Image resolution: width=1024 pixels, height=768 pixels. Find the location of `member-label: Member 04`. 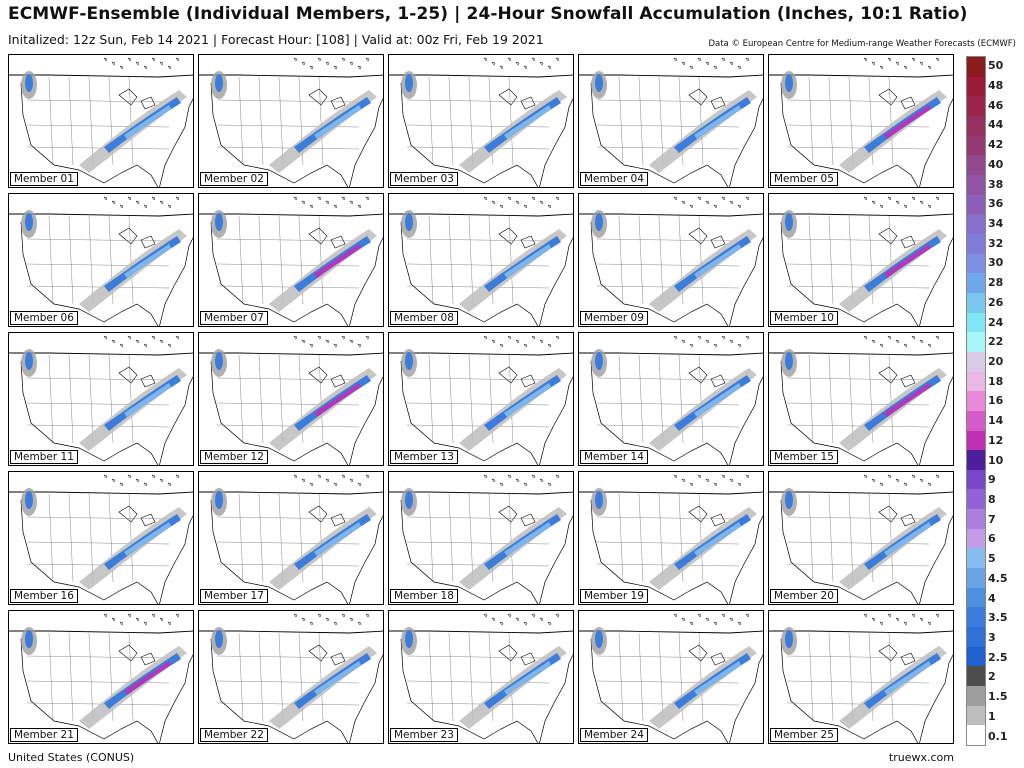

member-label: Member 04 is located at coordinates (614, 179).